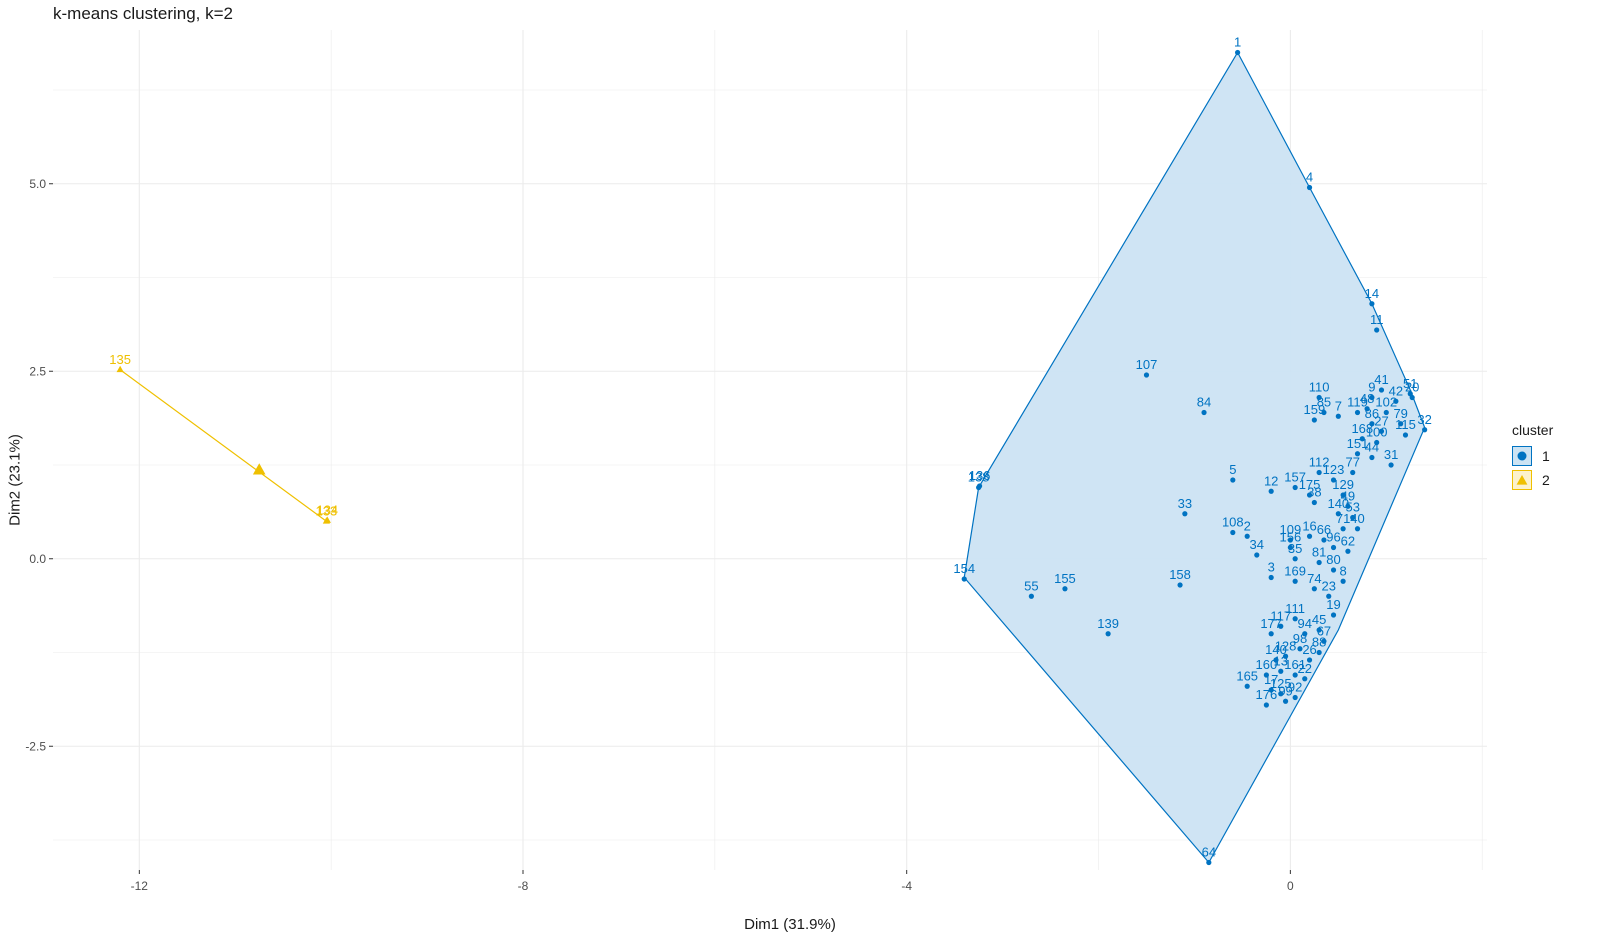 This screenshot has height=940, width=1600. What do you see at coordinates (1300, 638) in the screenshot?
I see `point-label: 98` at bounding box center [1300, 638].